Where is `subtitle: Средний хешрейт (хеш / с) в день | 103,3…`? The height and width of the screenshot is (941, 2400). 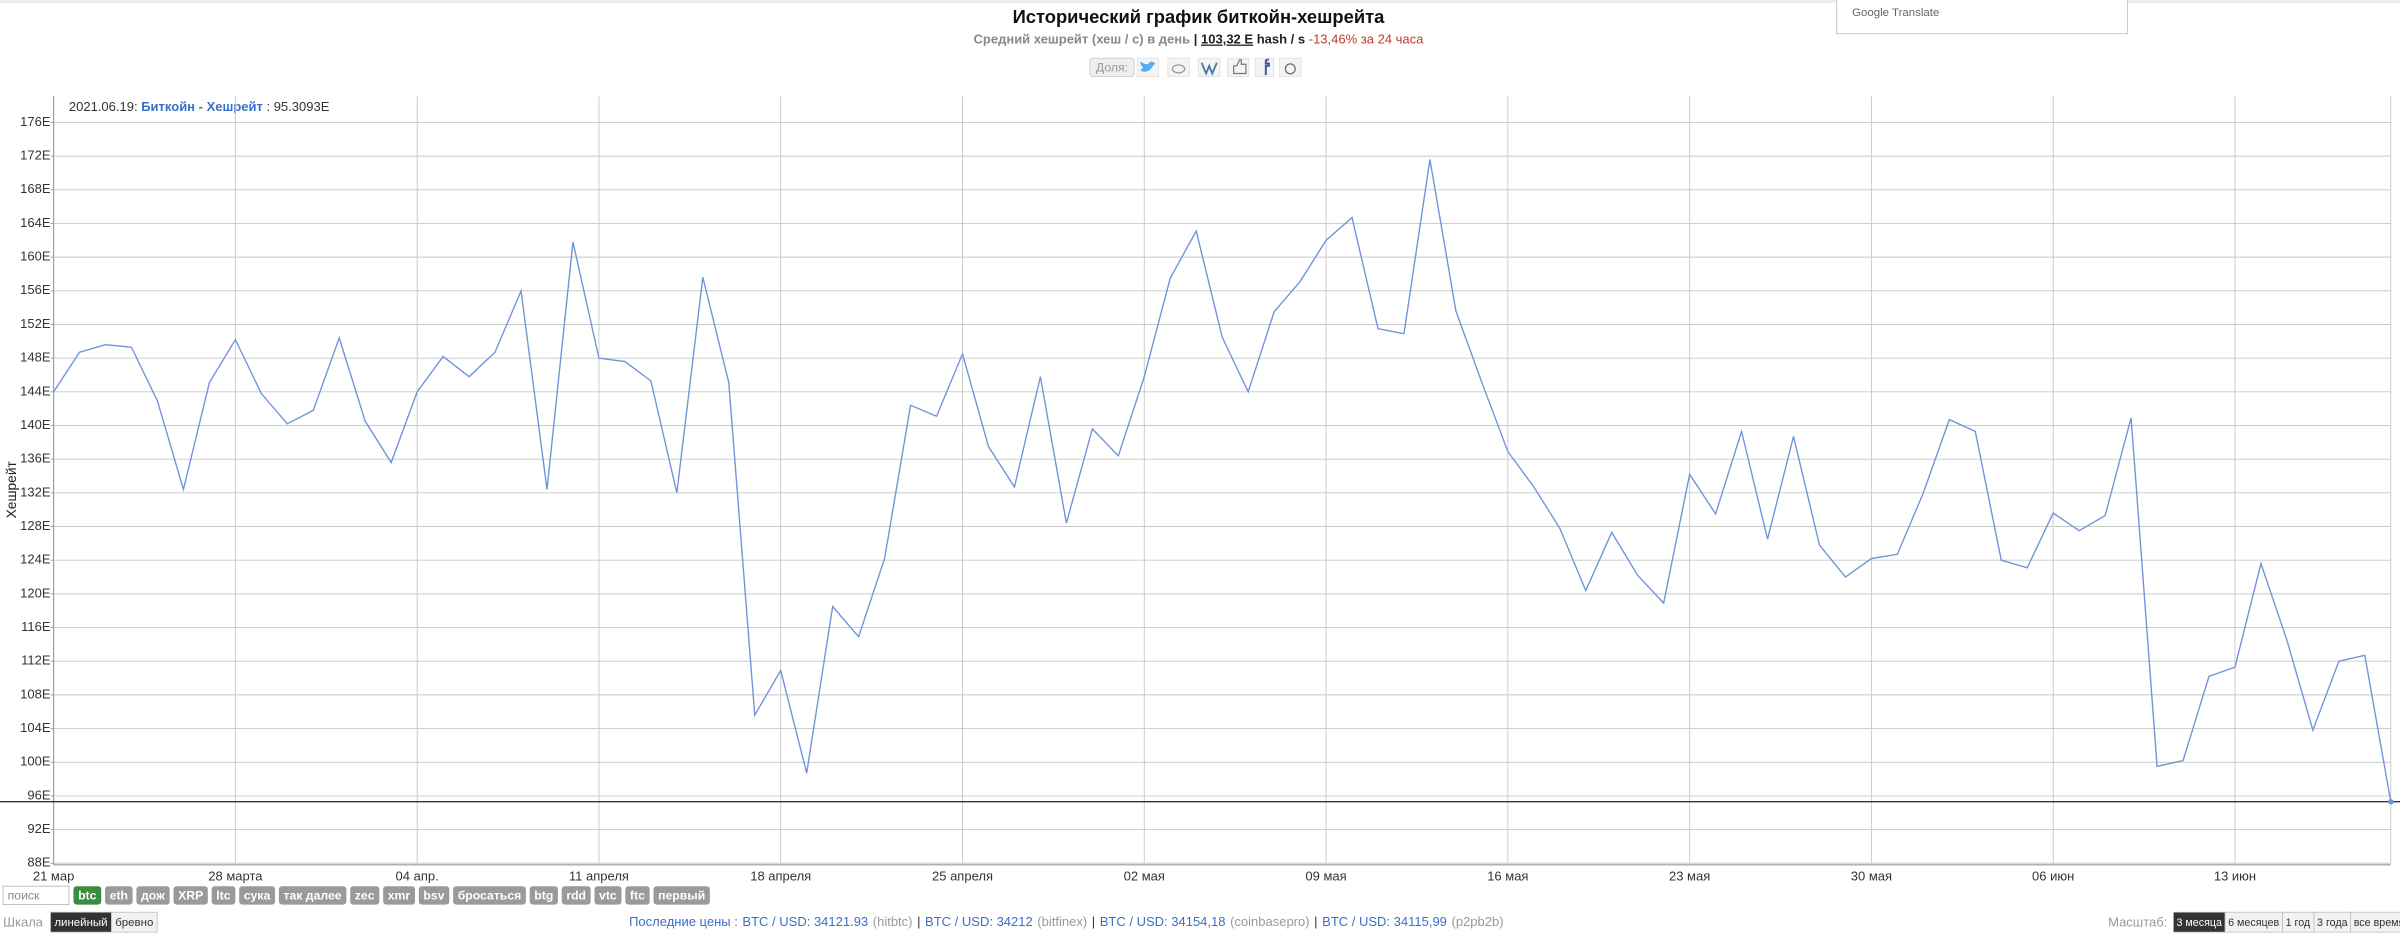 subtitle: Средний хешрейт (хеш / с) в день | 103,3… is located at coordinates (1199, 39).